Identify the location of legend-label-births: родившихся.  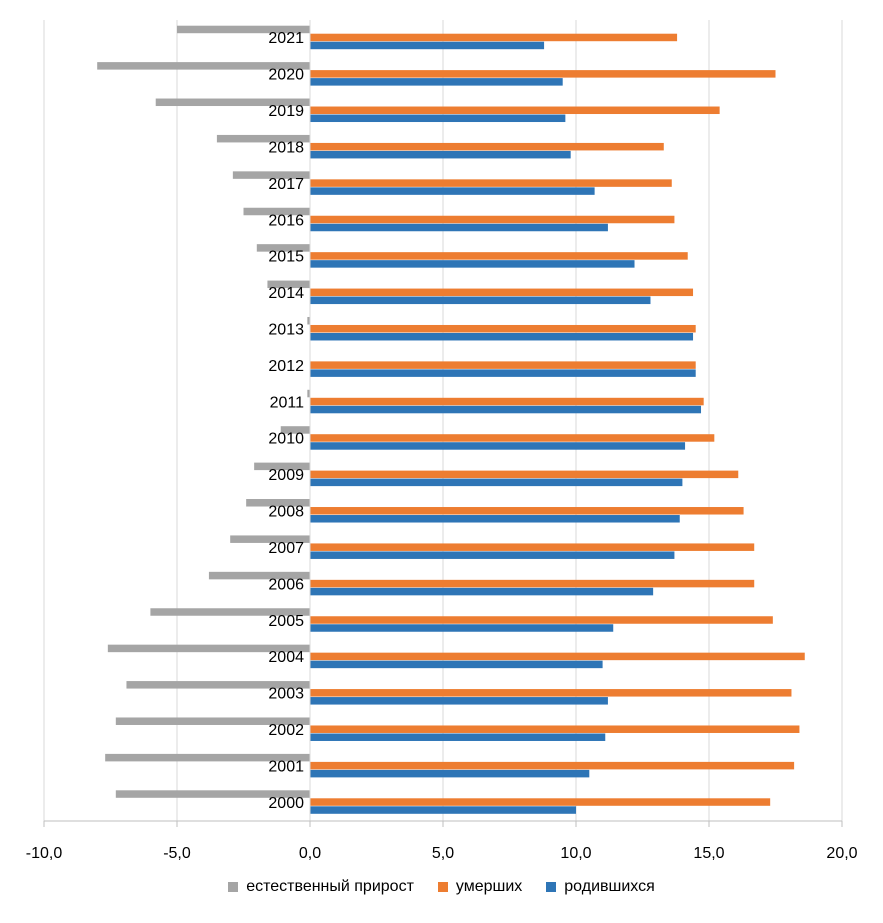
(609, 886).